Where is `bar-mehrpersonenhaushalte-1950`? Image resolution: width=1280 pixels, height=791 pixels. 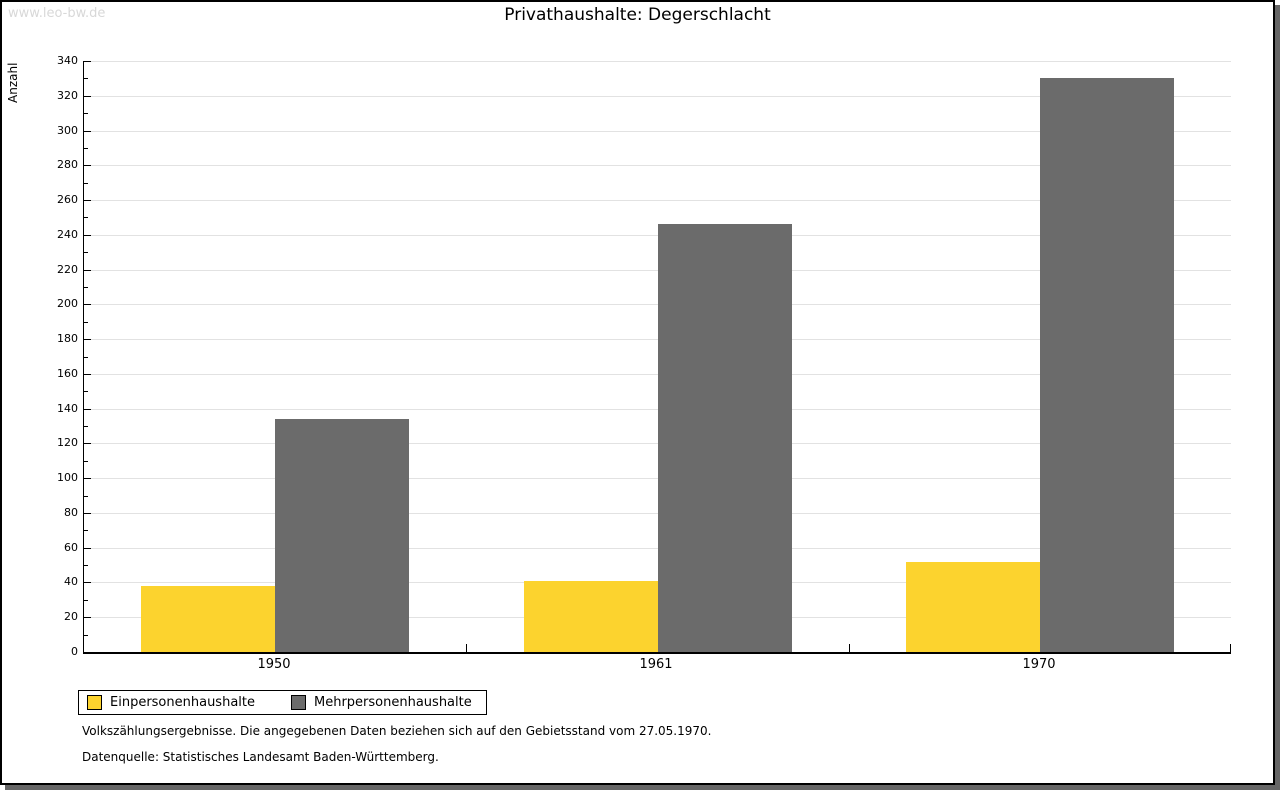
bar-mehrpersonenhaushalte-1950 is located at coordinates (342, 535).